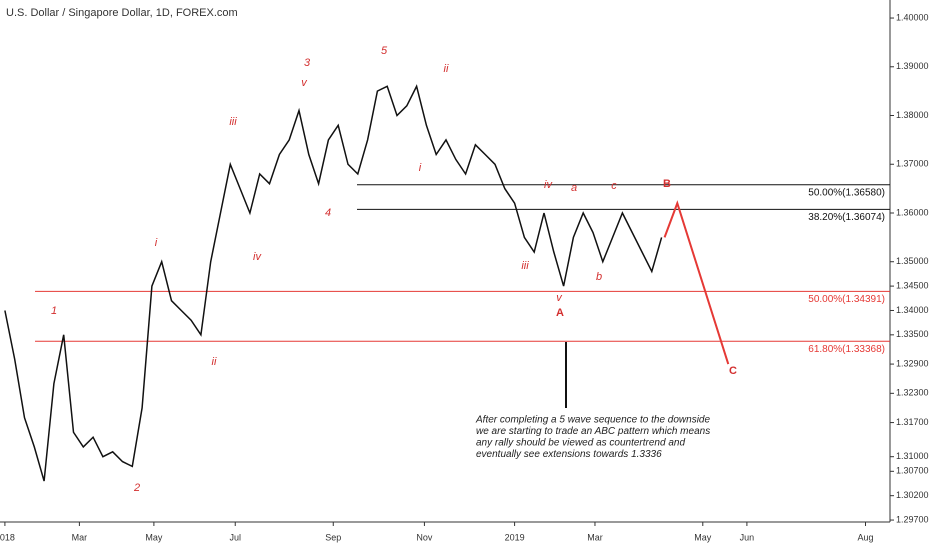 The height and width of the screenshot is (550, 932). Describe the element at coordinates (912, 115) in the screenshot. I see `y-tick-label: 1.38000` at that location.